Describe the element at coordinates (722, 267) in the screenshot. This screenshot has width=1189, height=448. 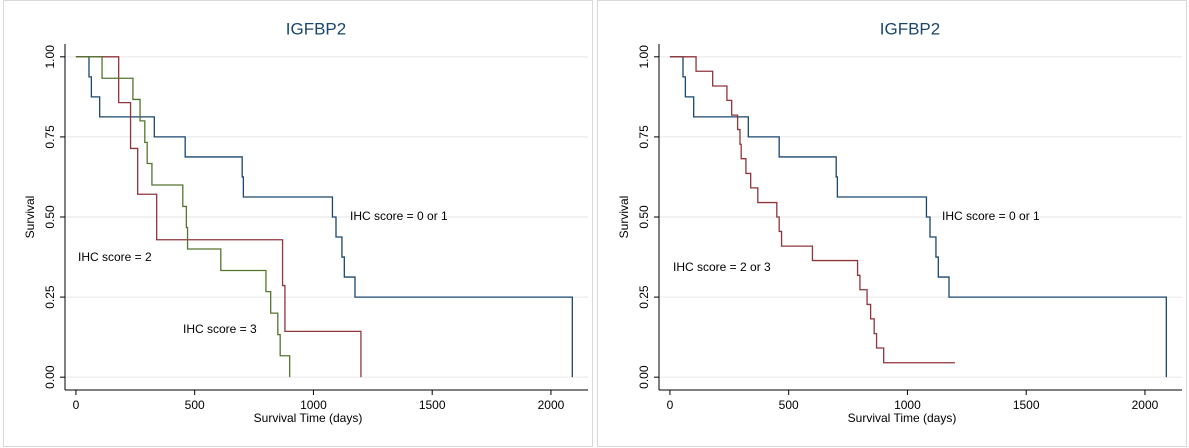
I see `series-label: IHC score = 2 or 3` at that location.